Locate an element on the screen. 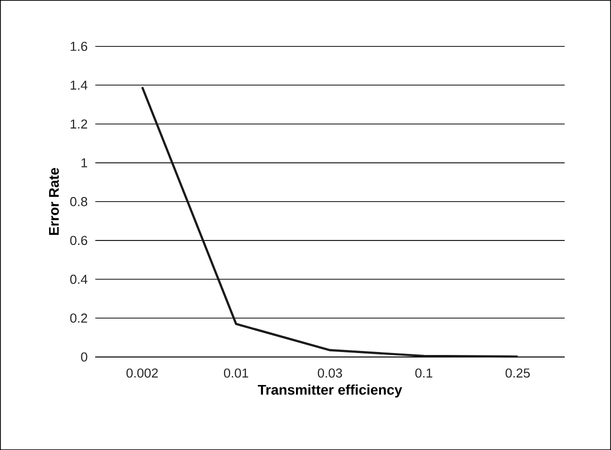 This screenshot has height=450, width=611. x-tick-label: 0.03 is located at coordinates (330, 373).